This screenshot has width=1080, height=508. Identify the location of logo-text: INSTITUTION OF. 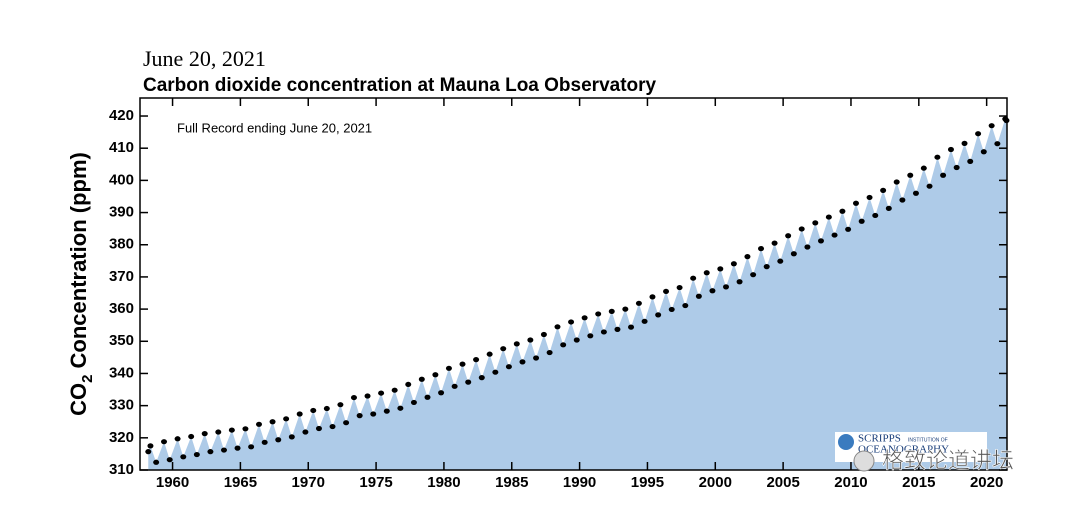
(928, 440).